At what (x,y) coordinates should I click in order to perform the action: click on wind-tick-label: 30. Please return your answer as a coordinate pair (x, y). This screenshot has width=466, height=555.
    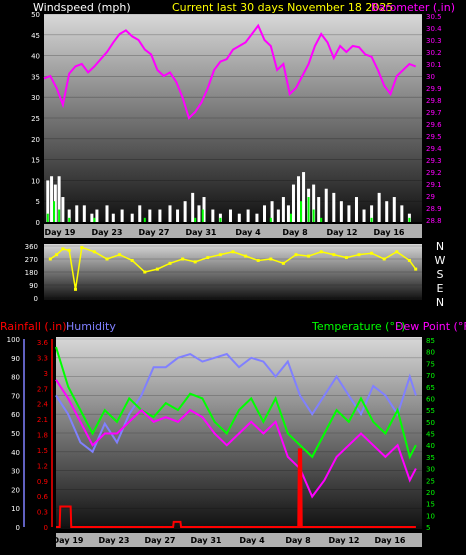
    Looking at the image, I should click on (35, 98).